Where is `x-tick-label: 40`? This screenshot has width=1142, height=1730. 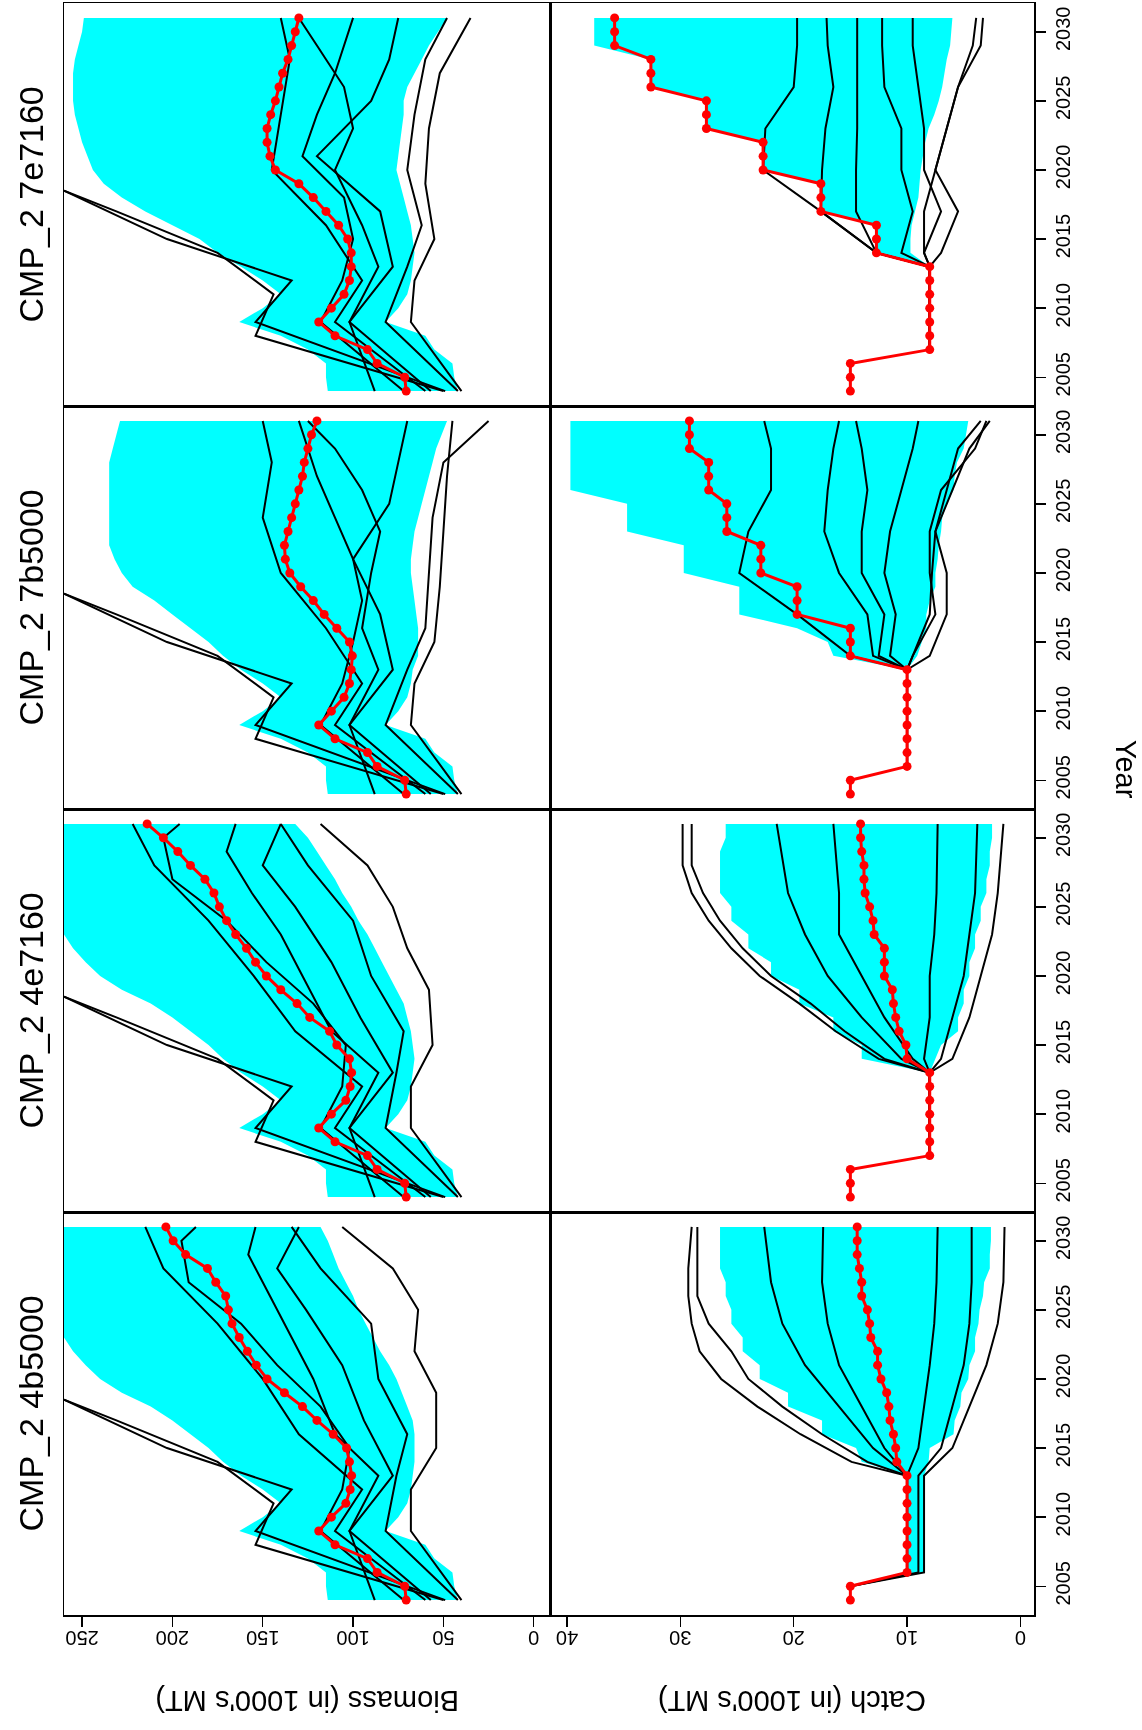
x-tick-label: 40 is located at coordinates (567, 1637).